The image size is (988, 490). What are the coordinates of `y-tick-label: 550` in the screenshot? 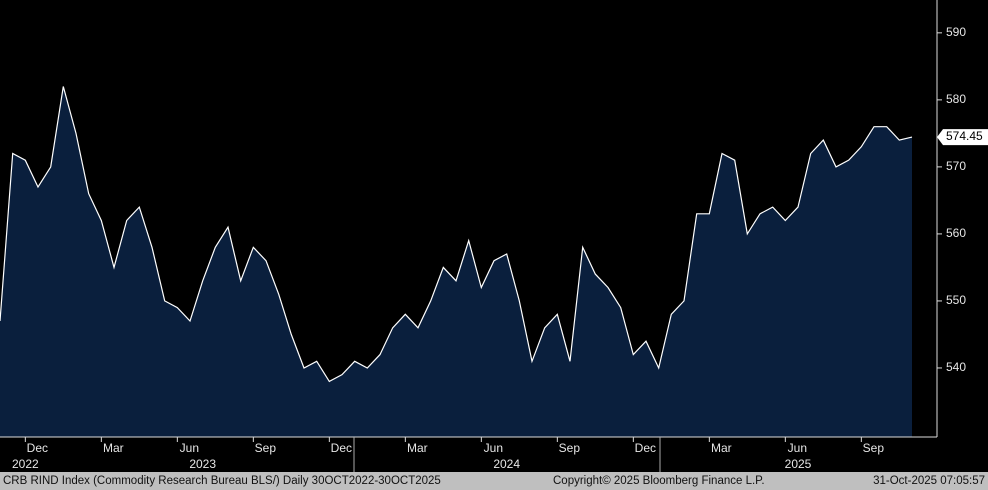 It's located at (956, 300).